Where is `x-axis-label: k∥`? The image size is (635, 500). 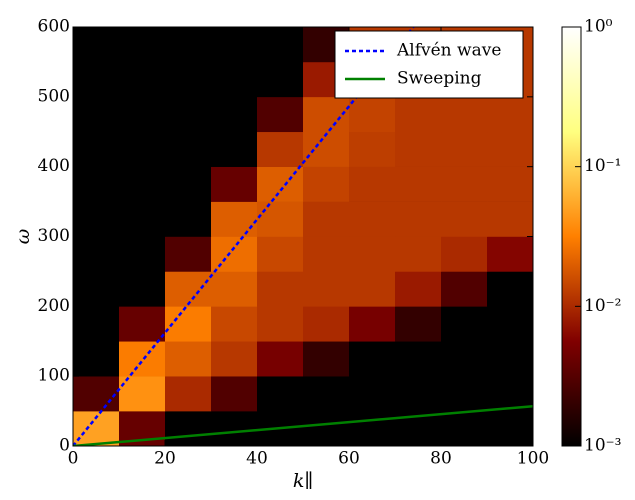
x-axis-label: k∥ is located at coordinates (303, 481).